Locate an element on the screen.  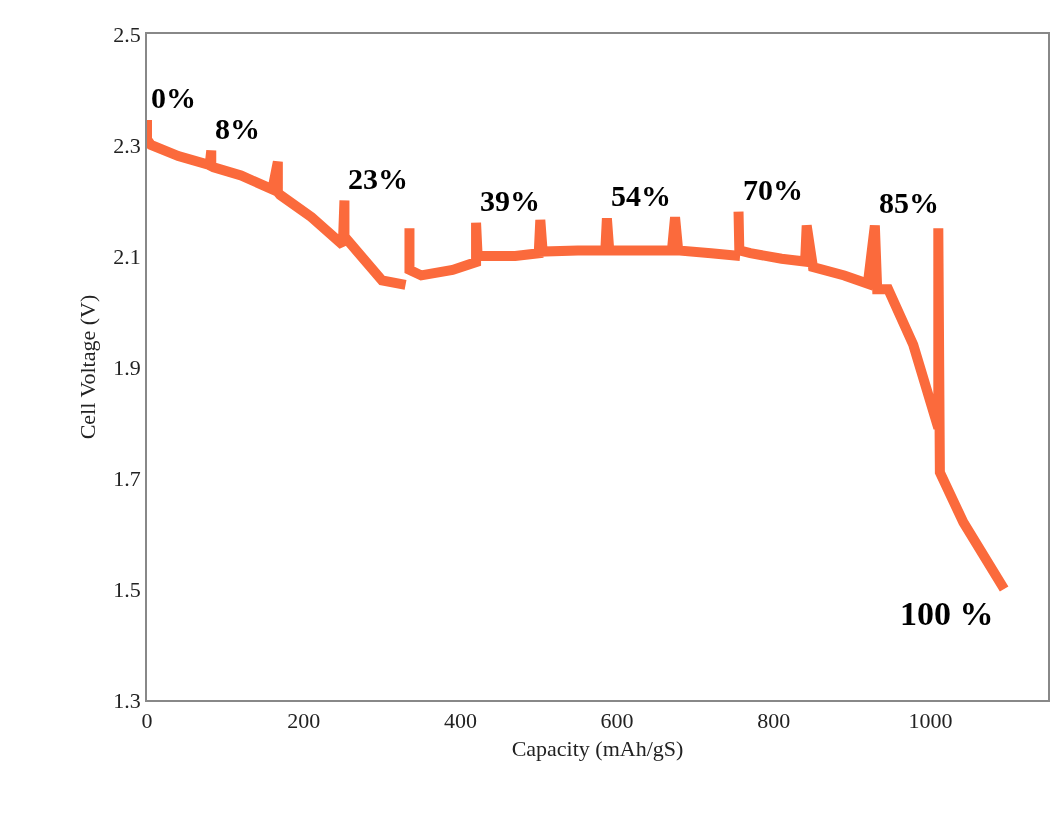
x-axis-title: Capacity (mAh/gS) is located at coordinates (597, 748).